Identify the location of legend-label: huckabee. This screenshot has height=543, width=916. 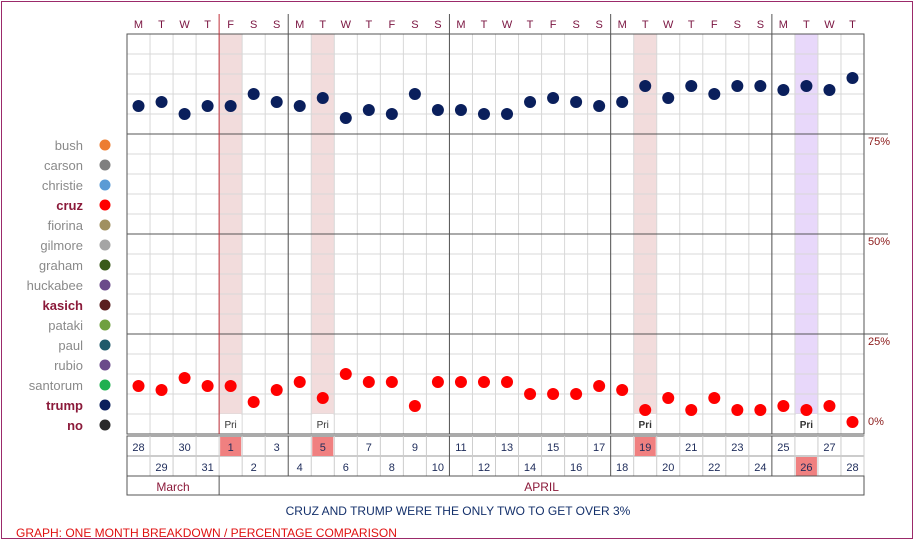
(55, 285).